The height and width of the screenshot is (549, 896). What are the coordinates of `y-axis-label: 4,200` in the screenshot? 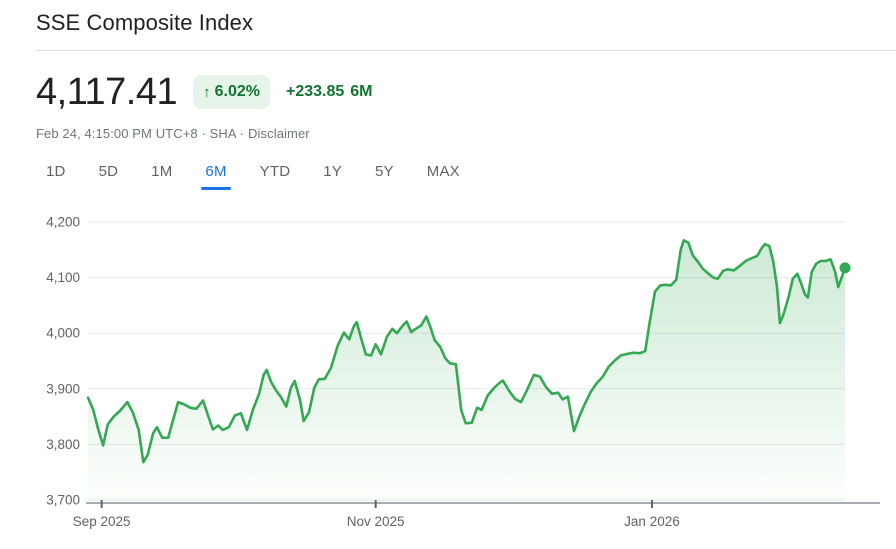 It's located at (63, 222).